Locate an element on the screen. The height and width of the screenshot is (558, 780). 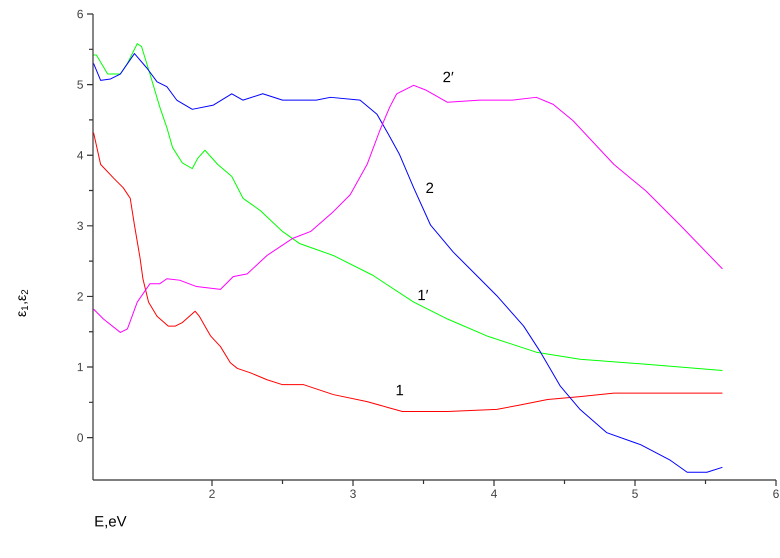
annotation: 1 is located at coordinates (400, 390).